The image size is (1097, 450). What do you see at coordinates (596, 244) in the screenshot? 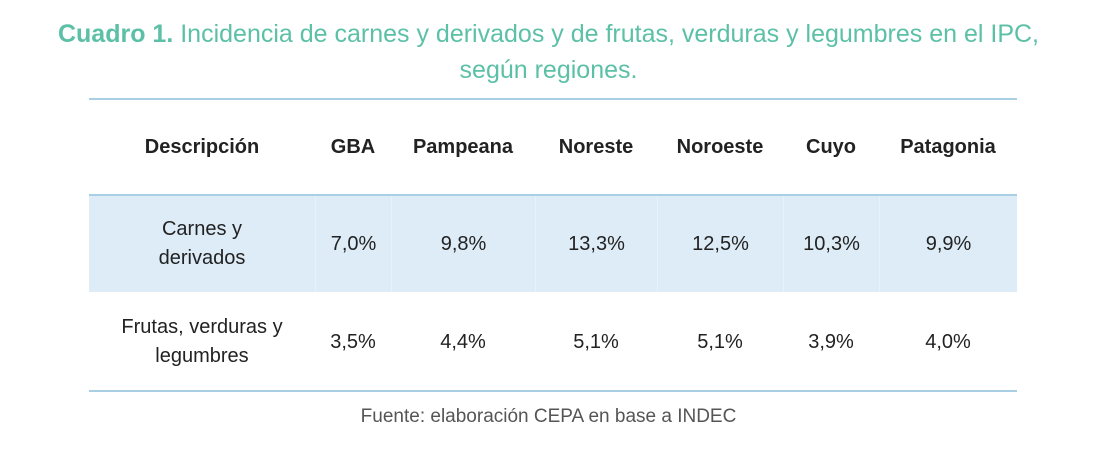
I see `cell-noreste: 13,3%` at bounding box center [596, 244].